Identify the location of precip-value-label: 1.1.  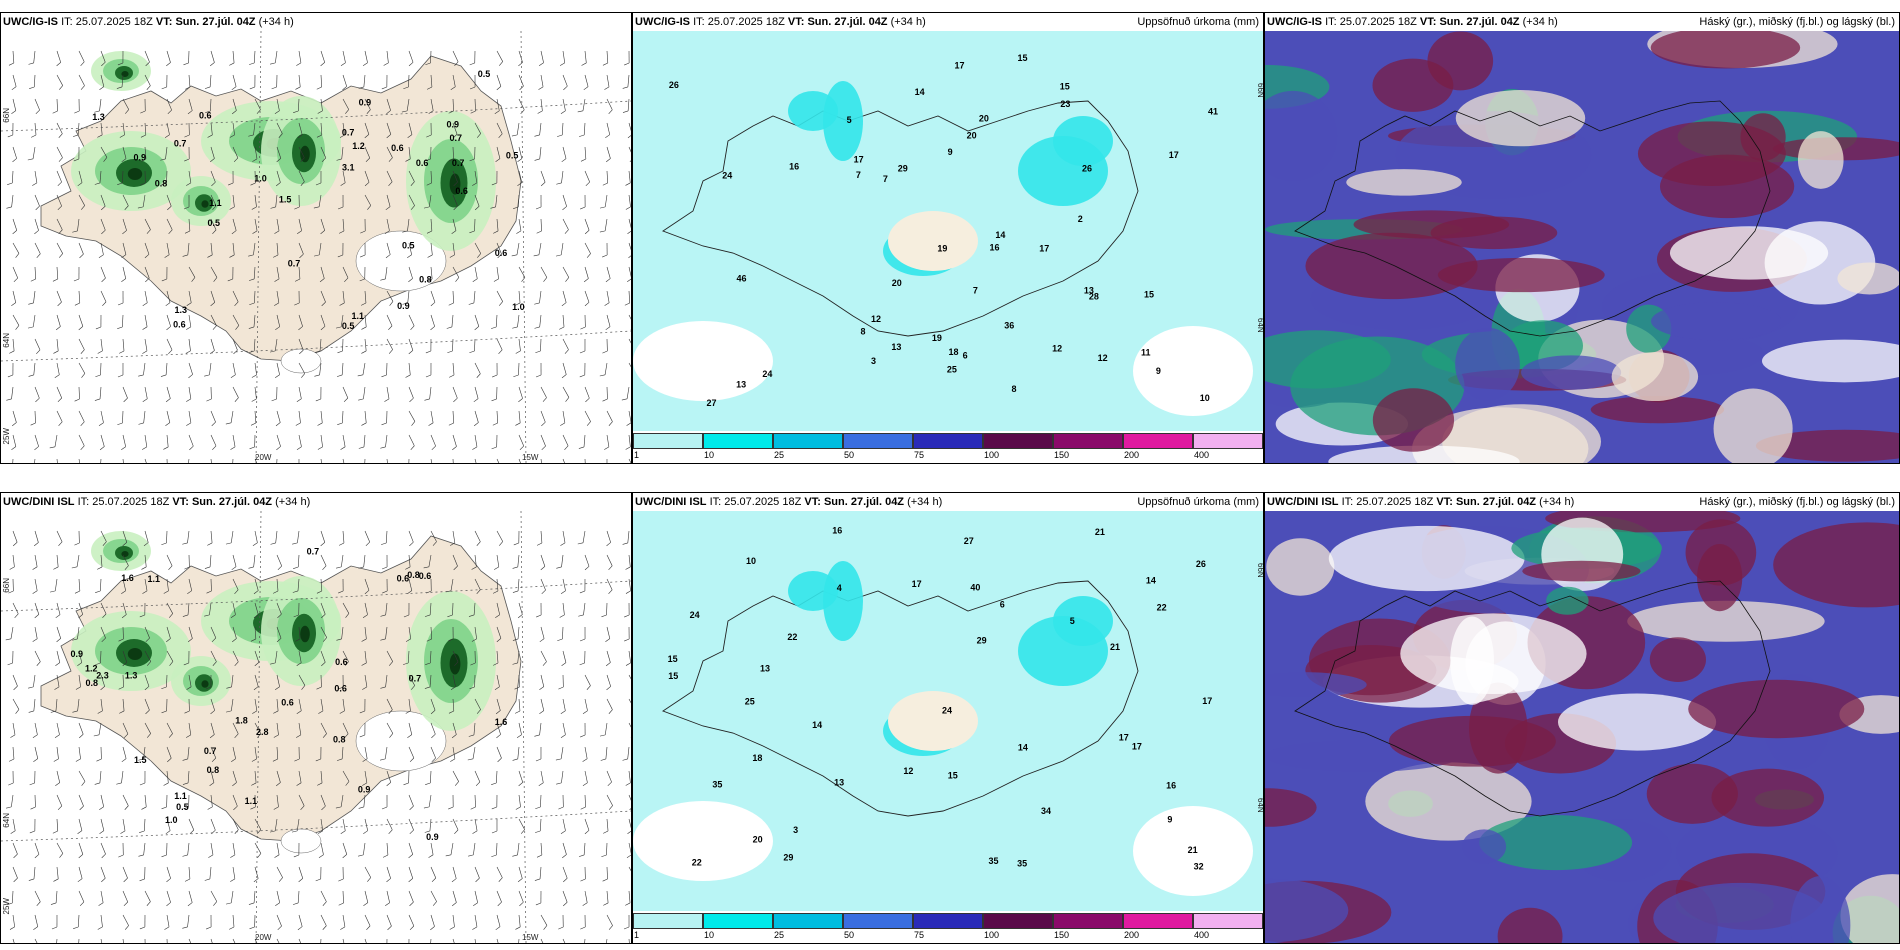
(180, 796).